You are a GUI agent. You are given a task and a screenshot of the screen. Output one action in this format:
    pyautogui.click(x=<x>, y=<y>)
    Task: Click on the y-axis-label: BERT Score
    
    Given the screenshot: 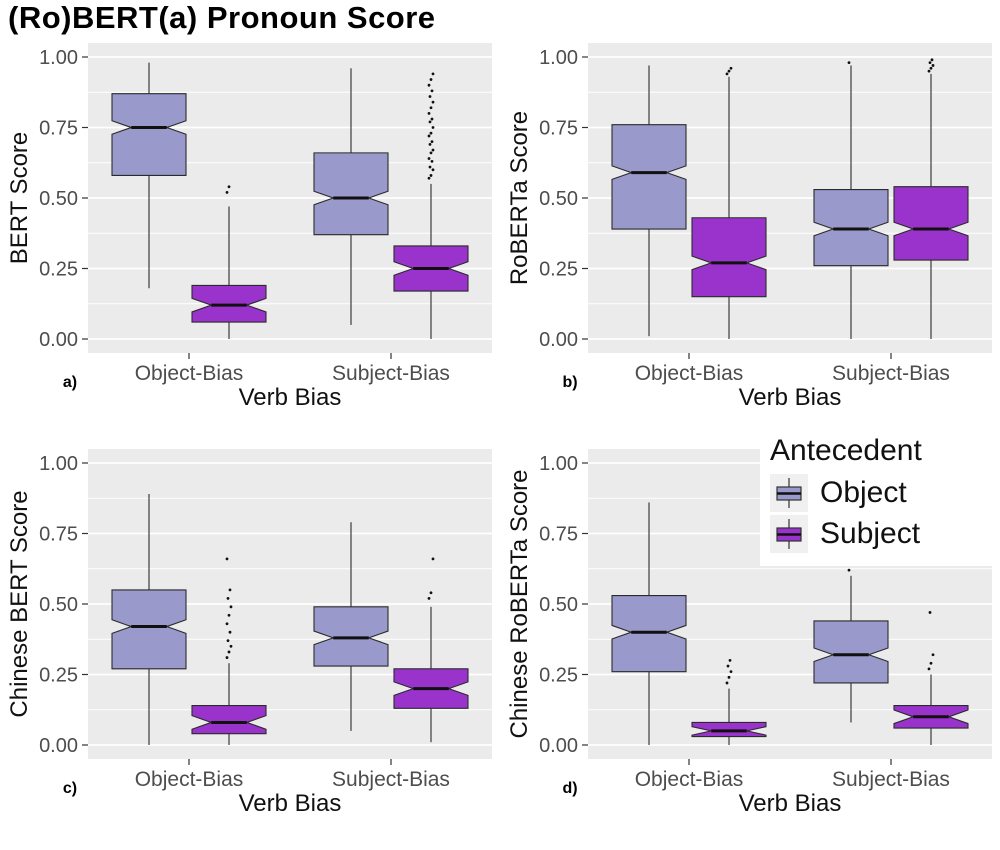 What is the action you would take?
    pyautogui.click(x=19, y=198)
    